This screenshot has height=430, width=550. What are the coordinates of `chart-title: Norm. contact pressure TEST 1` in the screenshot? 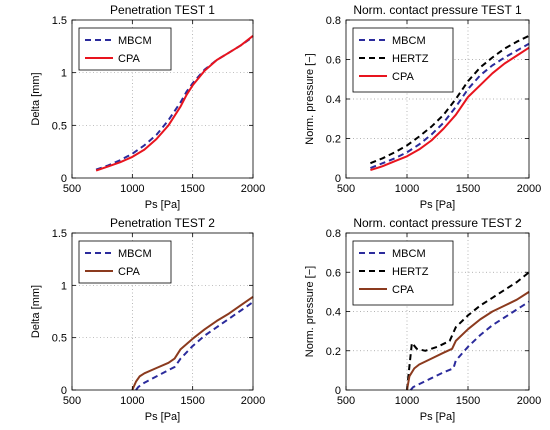 It's located at (437, 10).